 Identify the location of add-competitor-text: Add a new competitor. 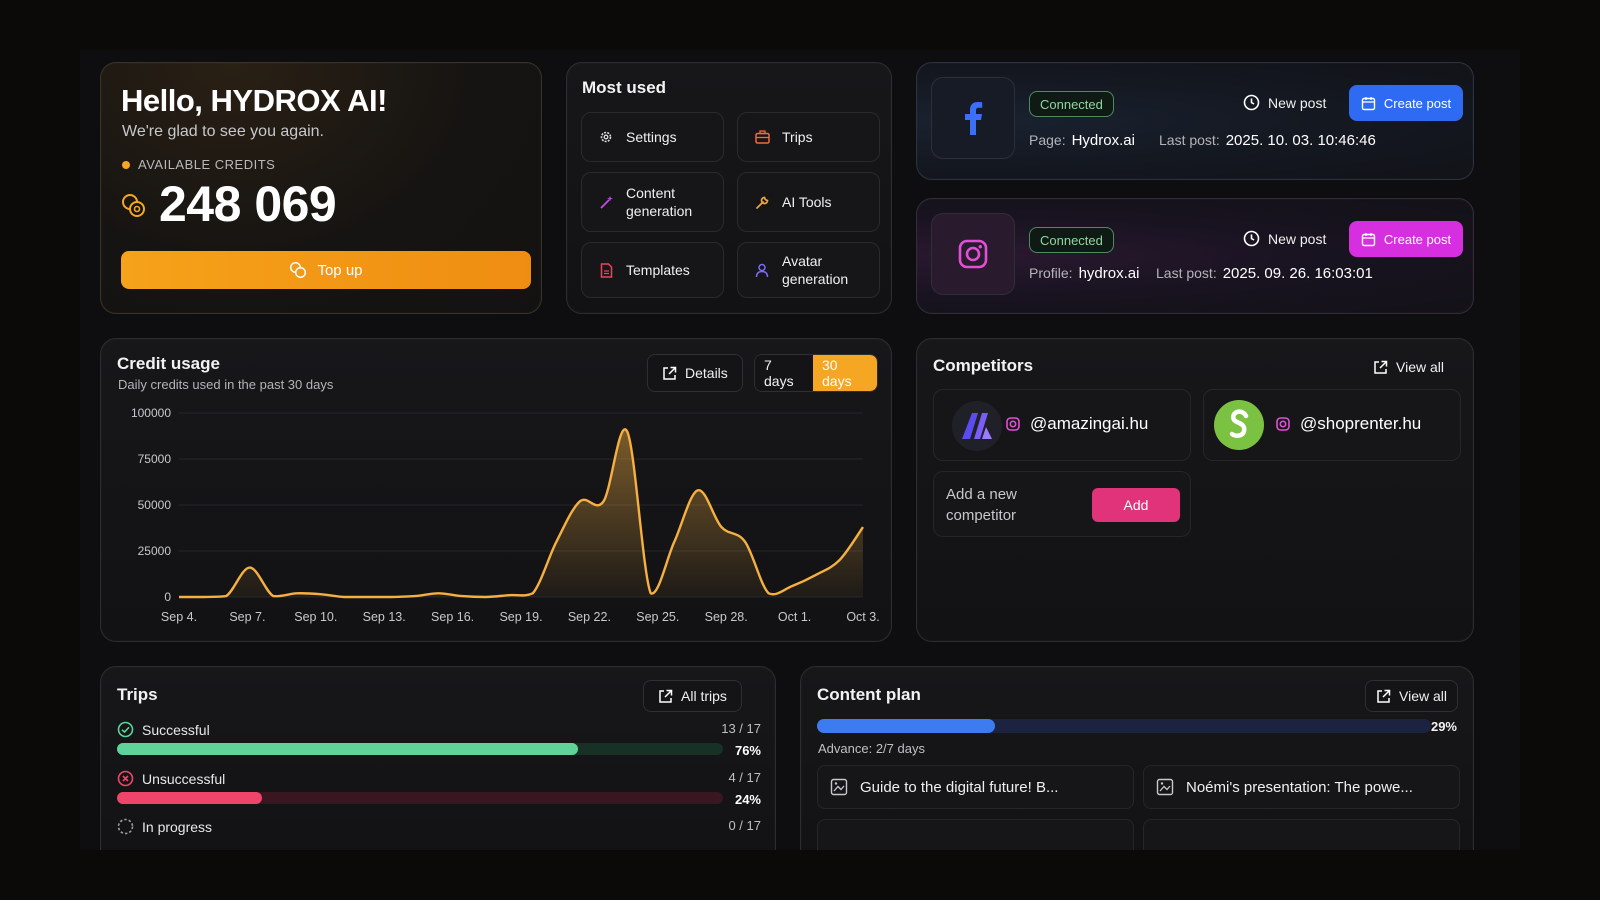
(981, 505).